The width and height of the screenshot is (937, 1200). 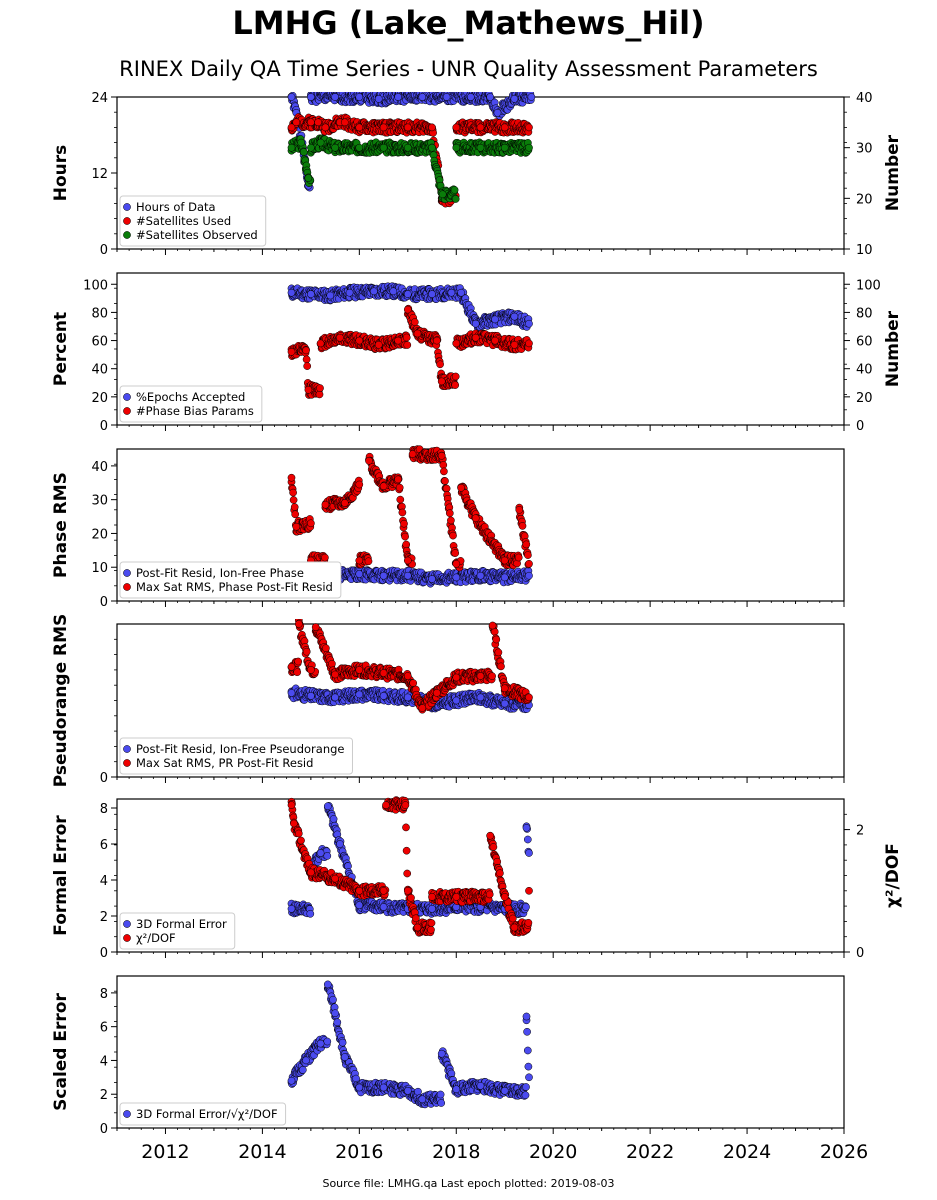 What do you see at coordinates (176, 207) in the screenshot?
I see `legend-label: Hours of Data` at bounding box center [176, 207].